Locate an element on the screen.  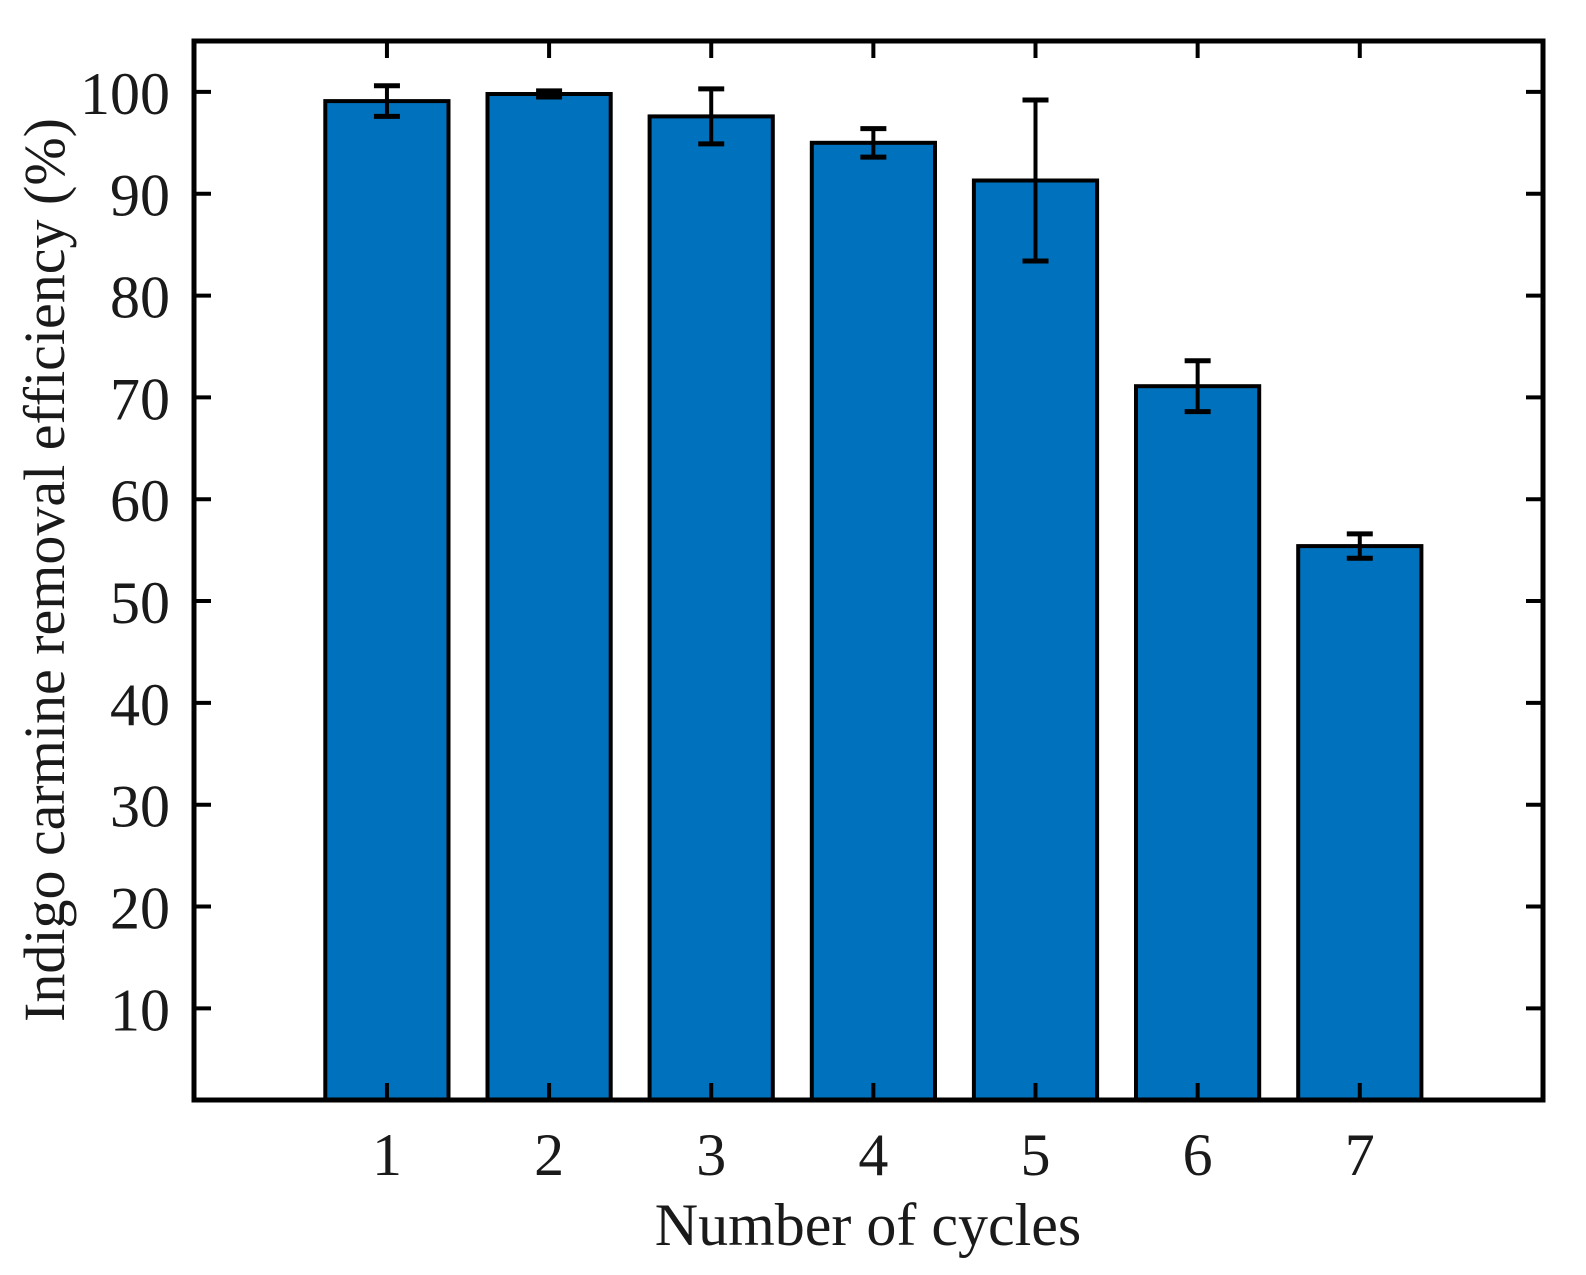
y-tick-label: 60 is located at coordinates (140, 501).